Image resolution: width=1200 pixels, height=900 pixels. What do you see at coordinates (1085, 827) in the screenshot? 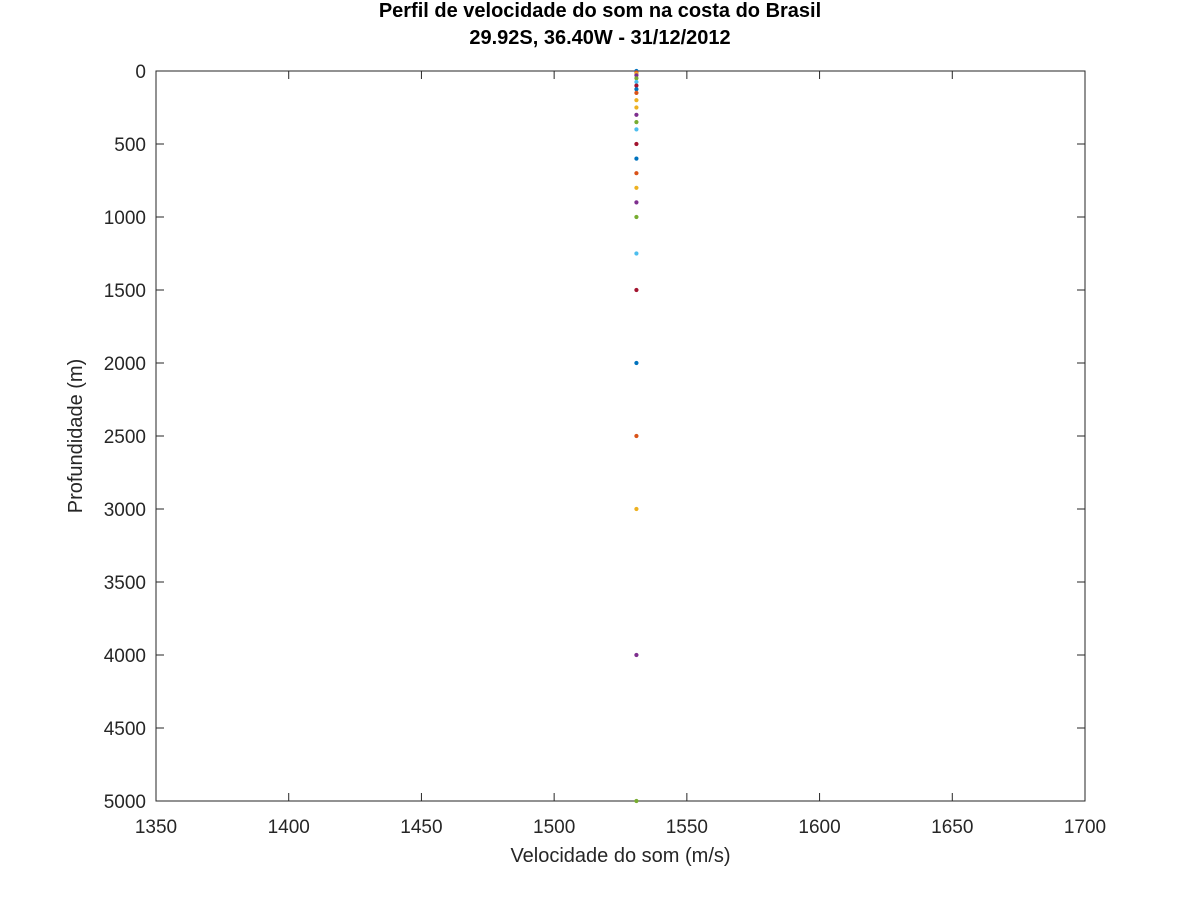
I see `x-tick-label: 1700` at bounding box center [1085, 827].